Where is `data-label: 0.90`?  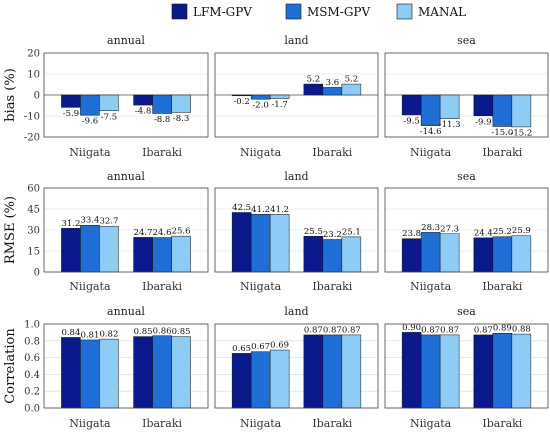
data-label: 0.90 is located at coordinates (411, 328).